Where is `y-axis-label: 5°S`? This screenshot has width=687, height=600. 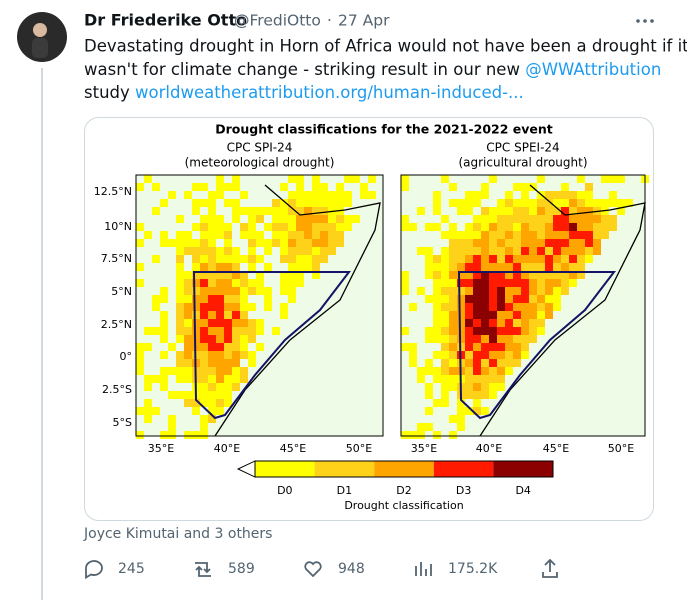 y-axis-label: 5°S is located at coordinates (122, 422).